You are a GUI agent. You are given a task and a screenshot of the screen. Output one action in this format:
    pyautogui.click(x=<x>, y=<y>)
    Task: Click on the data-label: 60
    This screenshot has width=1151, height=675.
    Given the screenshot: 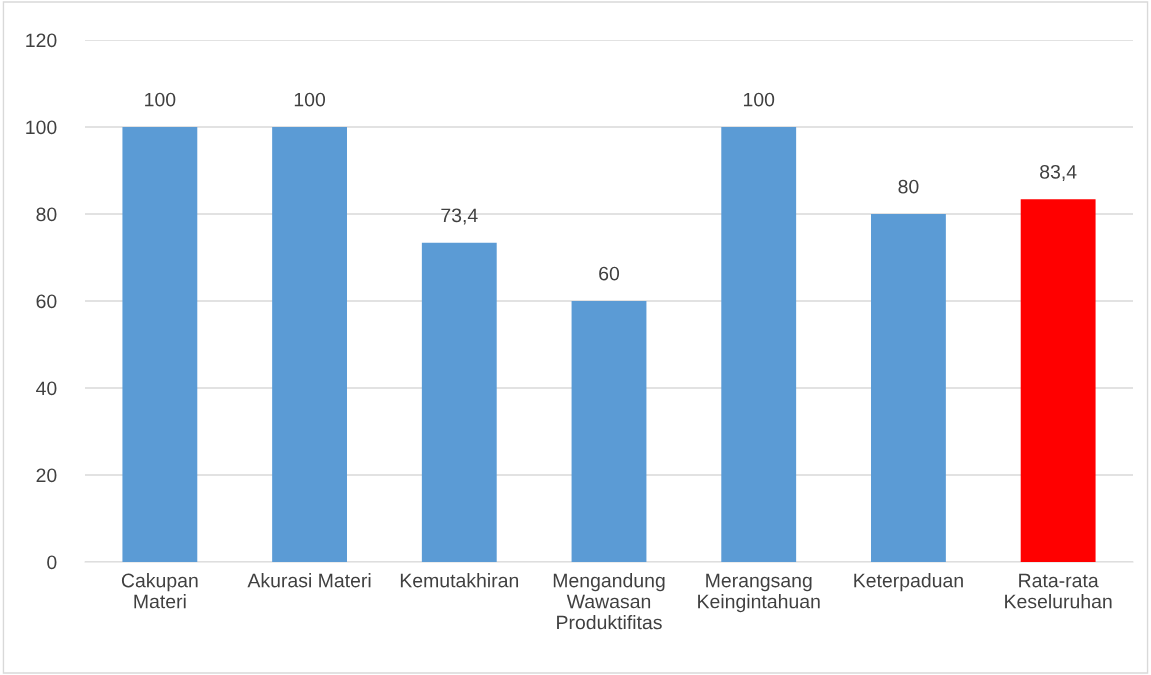 What is the action you would take?
    pyautogui.click(x=609, y=273)
    